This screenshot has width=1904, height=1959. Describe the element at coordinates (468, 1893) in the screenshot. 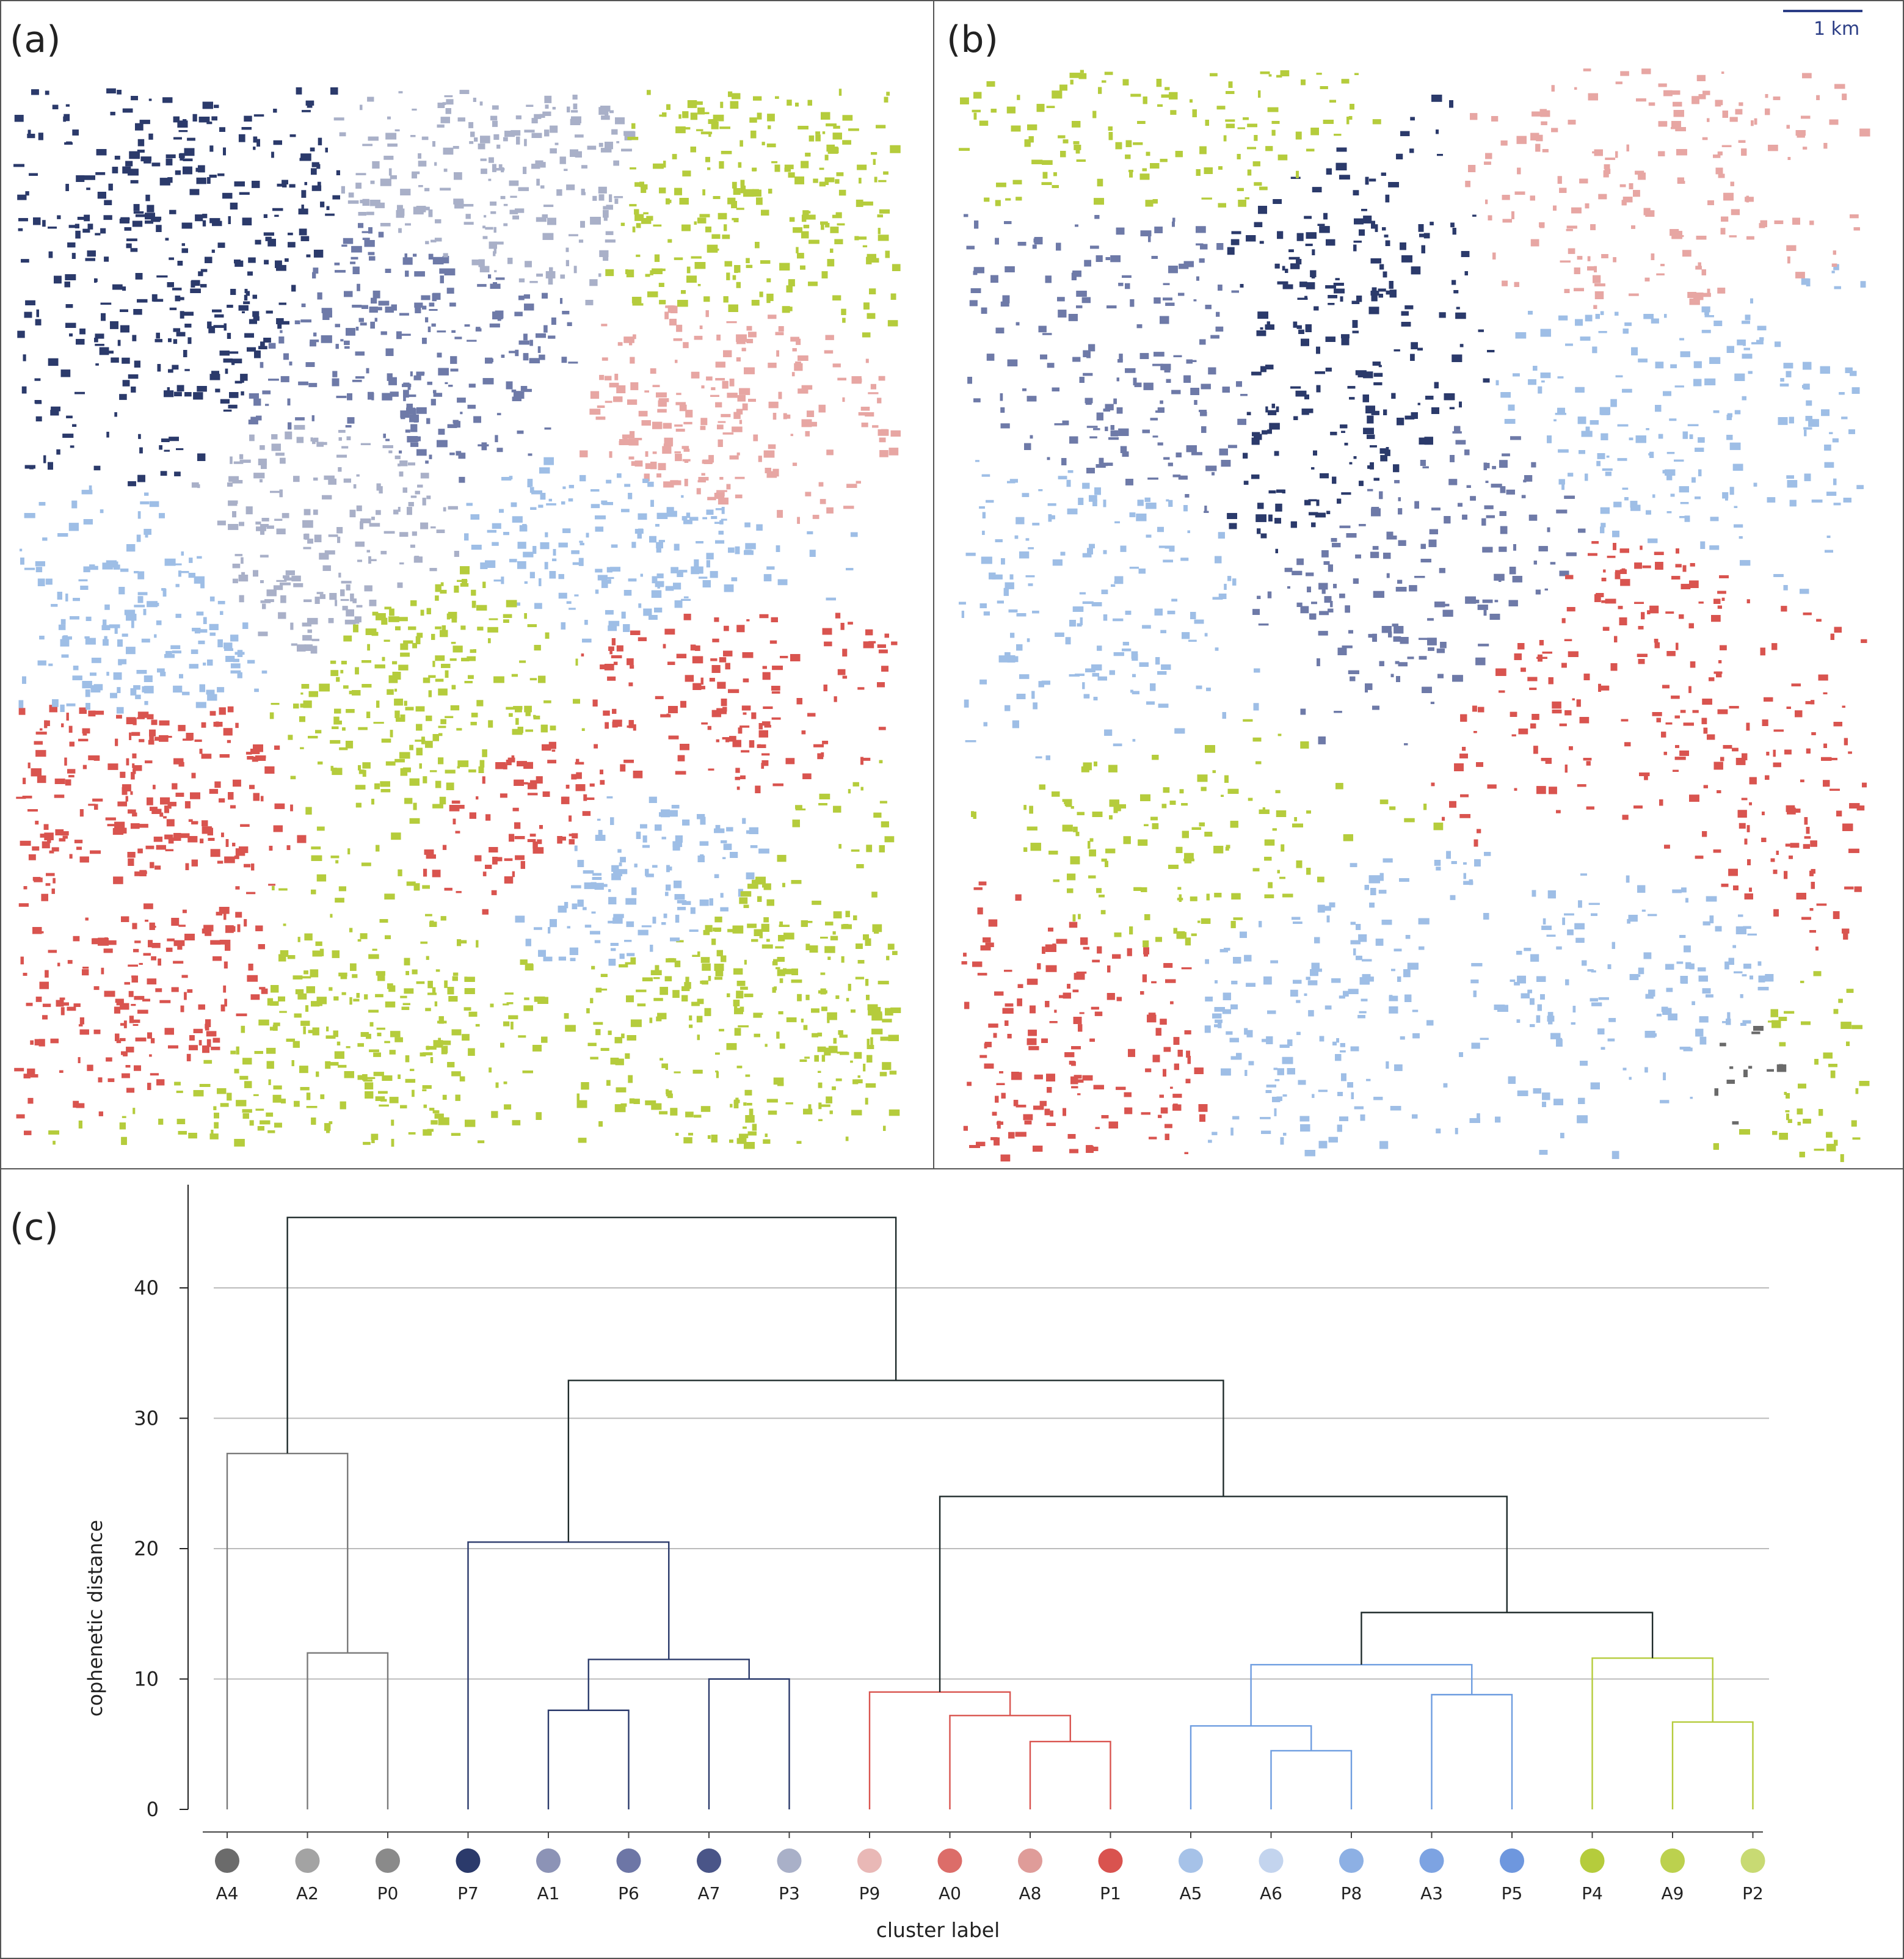

I see `leaf-label-P7: P7` at that location.